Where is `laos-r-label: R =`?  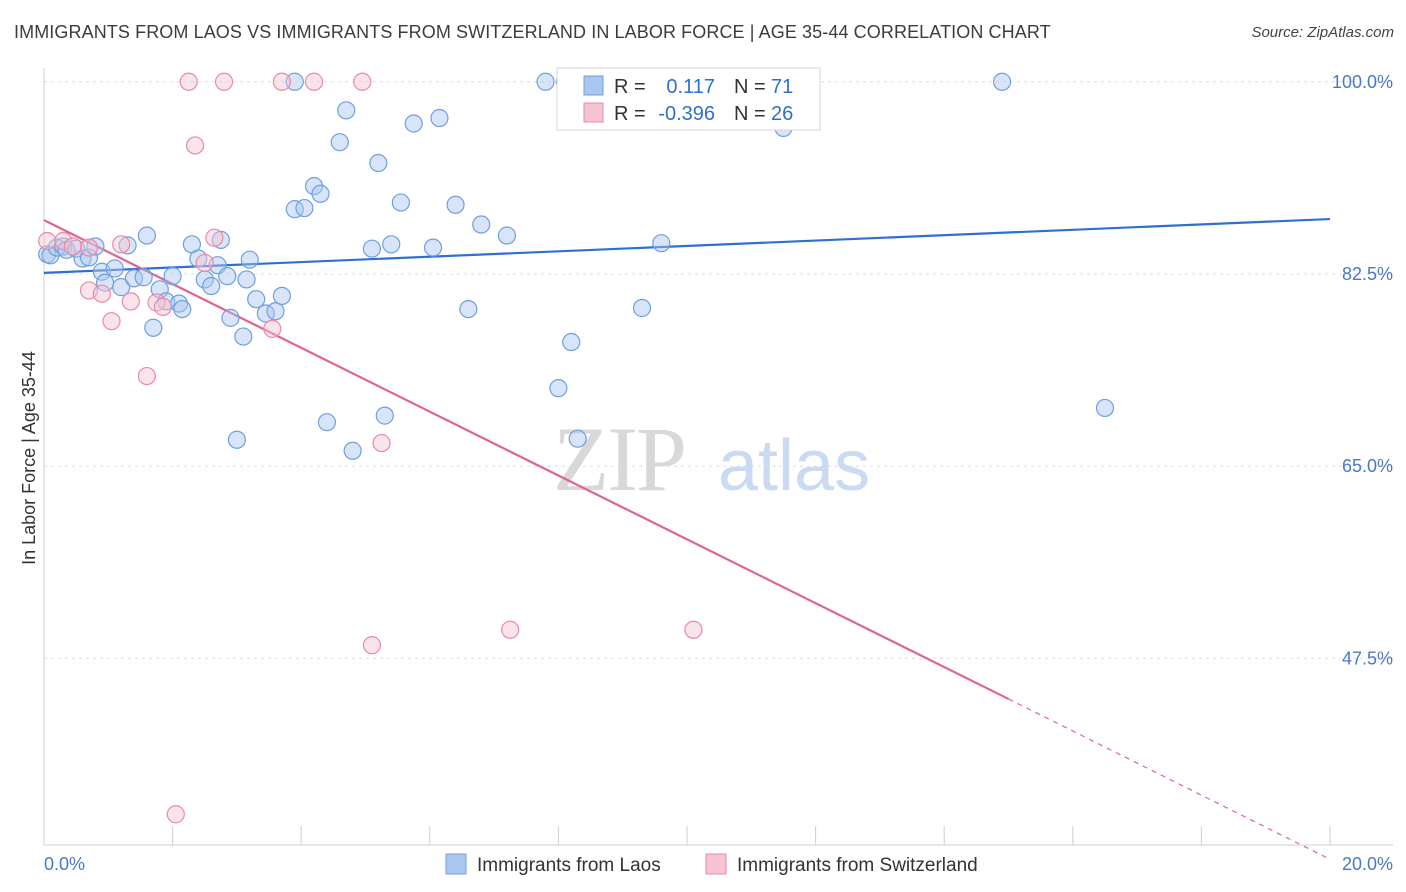
laos-r-label: R = is located at coordinates (630, 87).